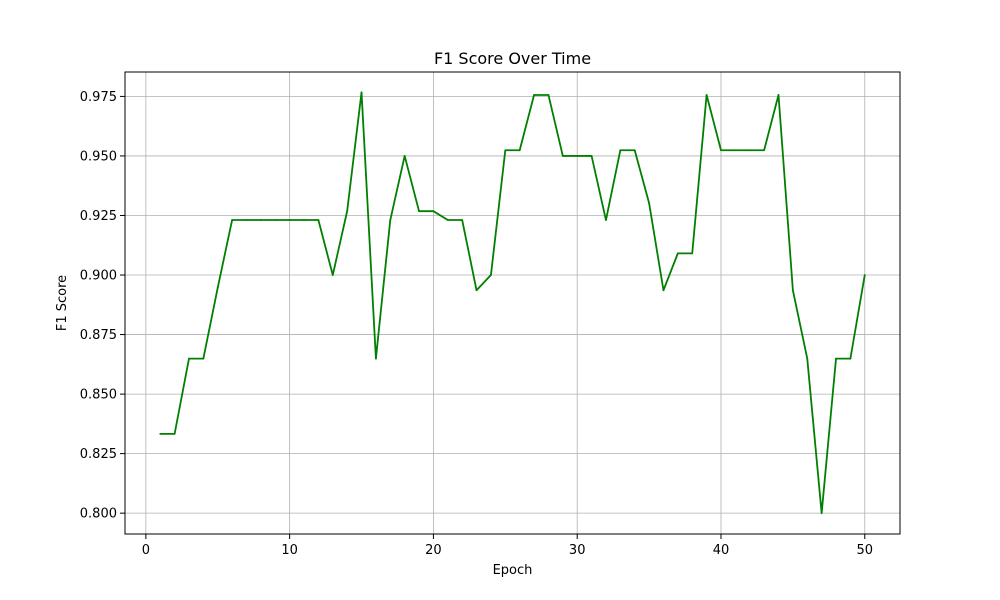 Image resolution: width=1000 pixels, height=600 pixels. What do you see at coordinates (102, 306) in the screenshot?
I see `y-axis: 0.800 0.825 0.850 0.875 0.900 0.925 0.950 0.975` at bounding box center [102, 306].